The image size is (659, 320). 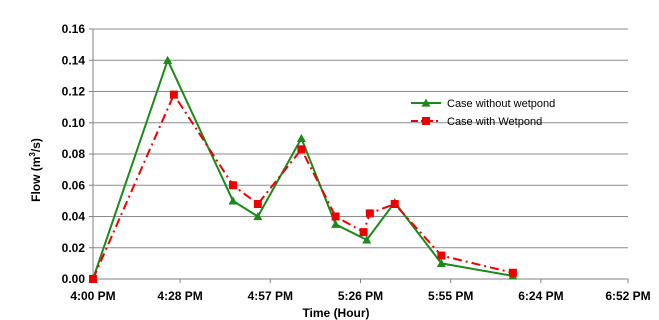 I want to click on x-tick-label: 4:00 PM, so click(x=92, y=296).